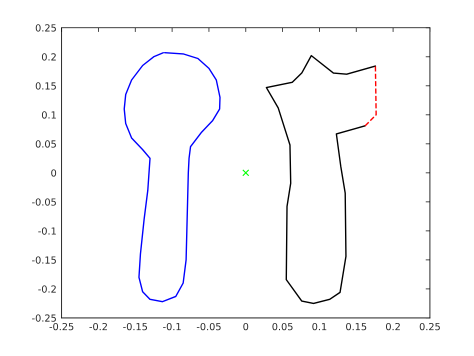  I want to click on x-tick-label: -0.1, so click(172, 326).